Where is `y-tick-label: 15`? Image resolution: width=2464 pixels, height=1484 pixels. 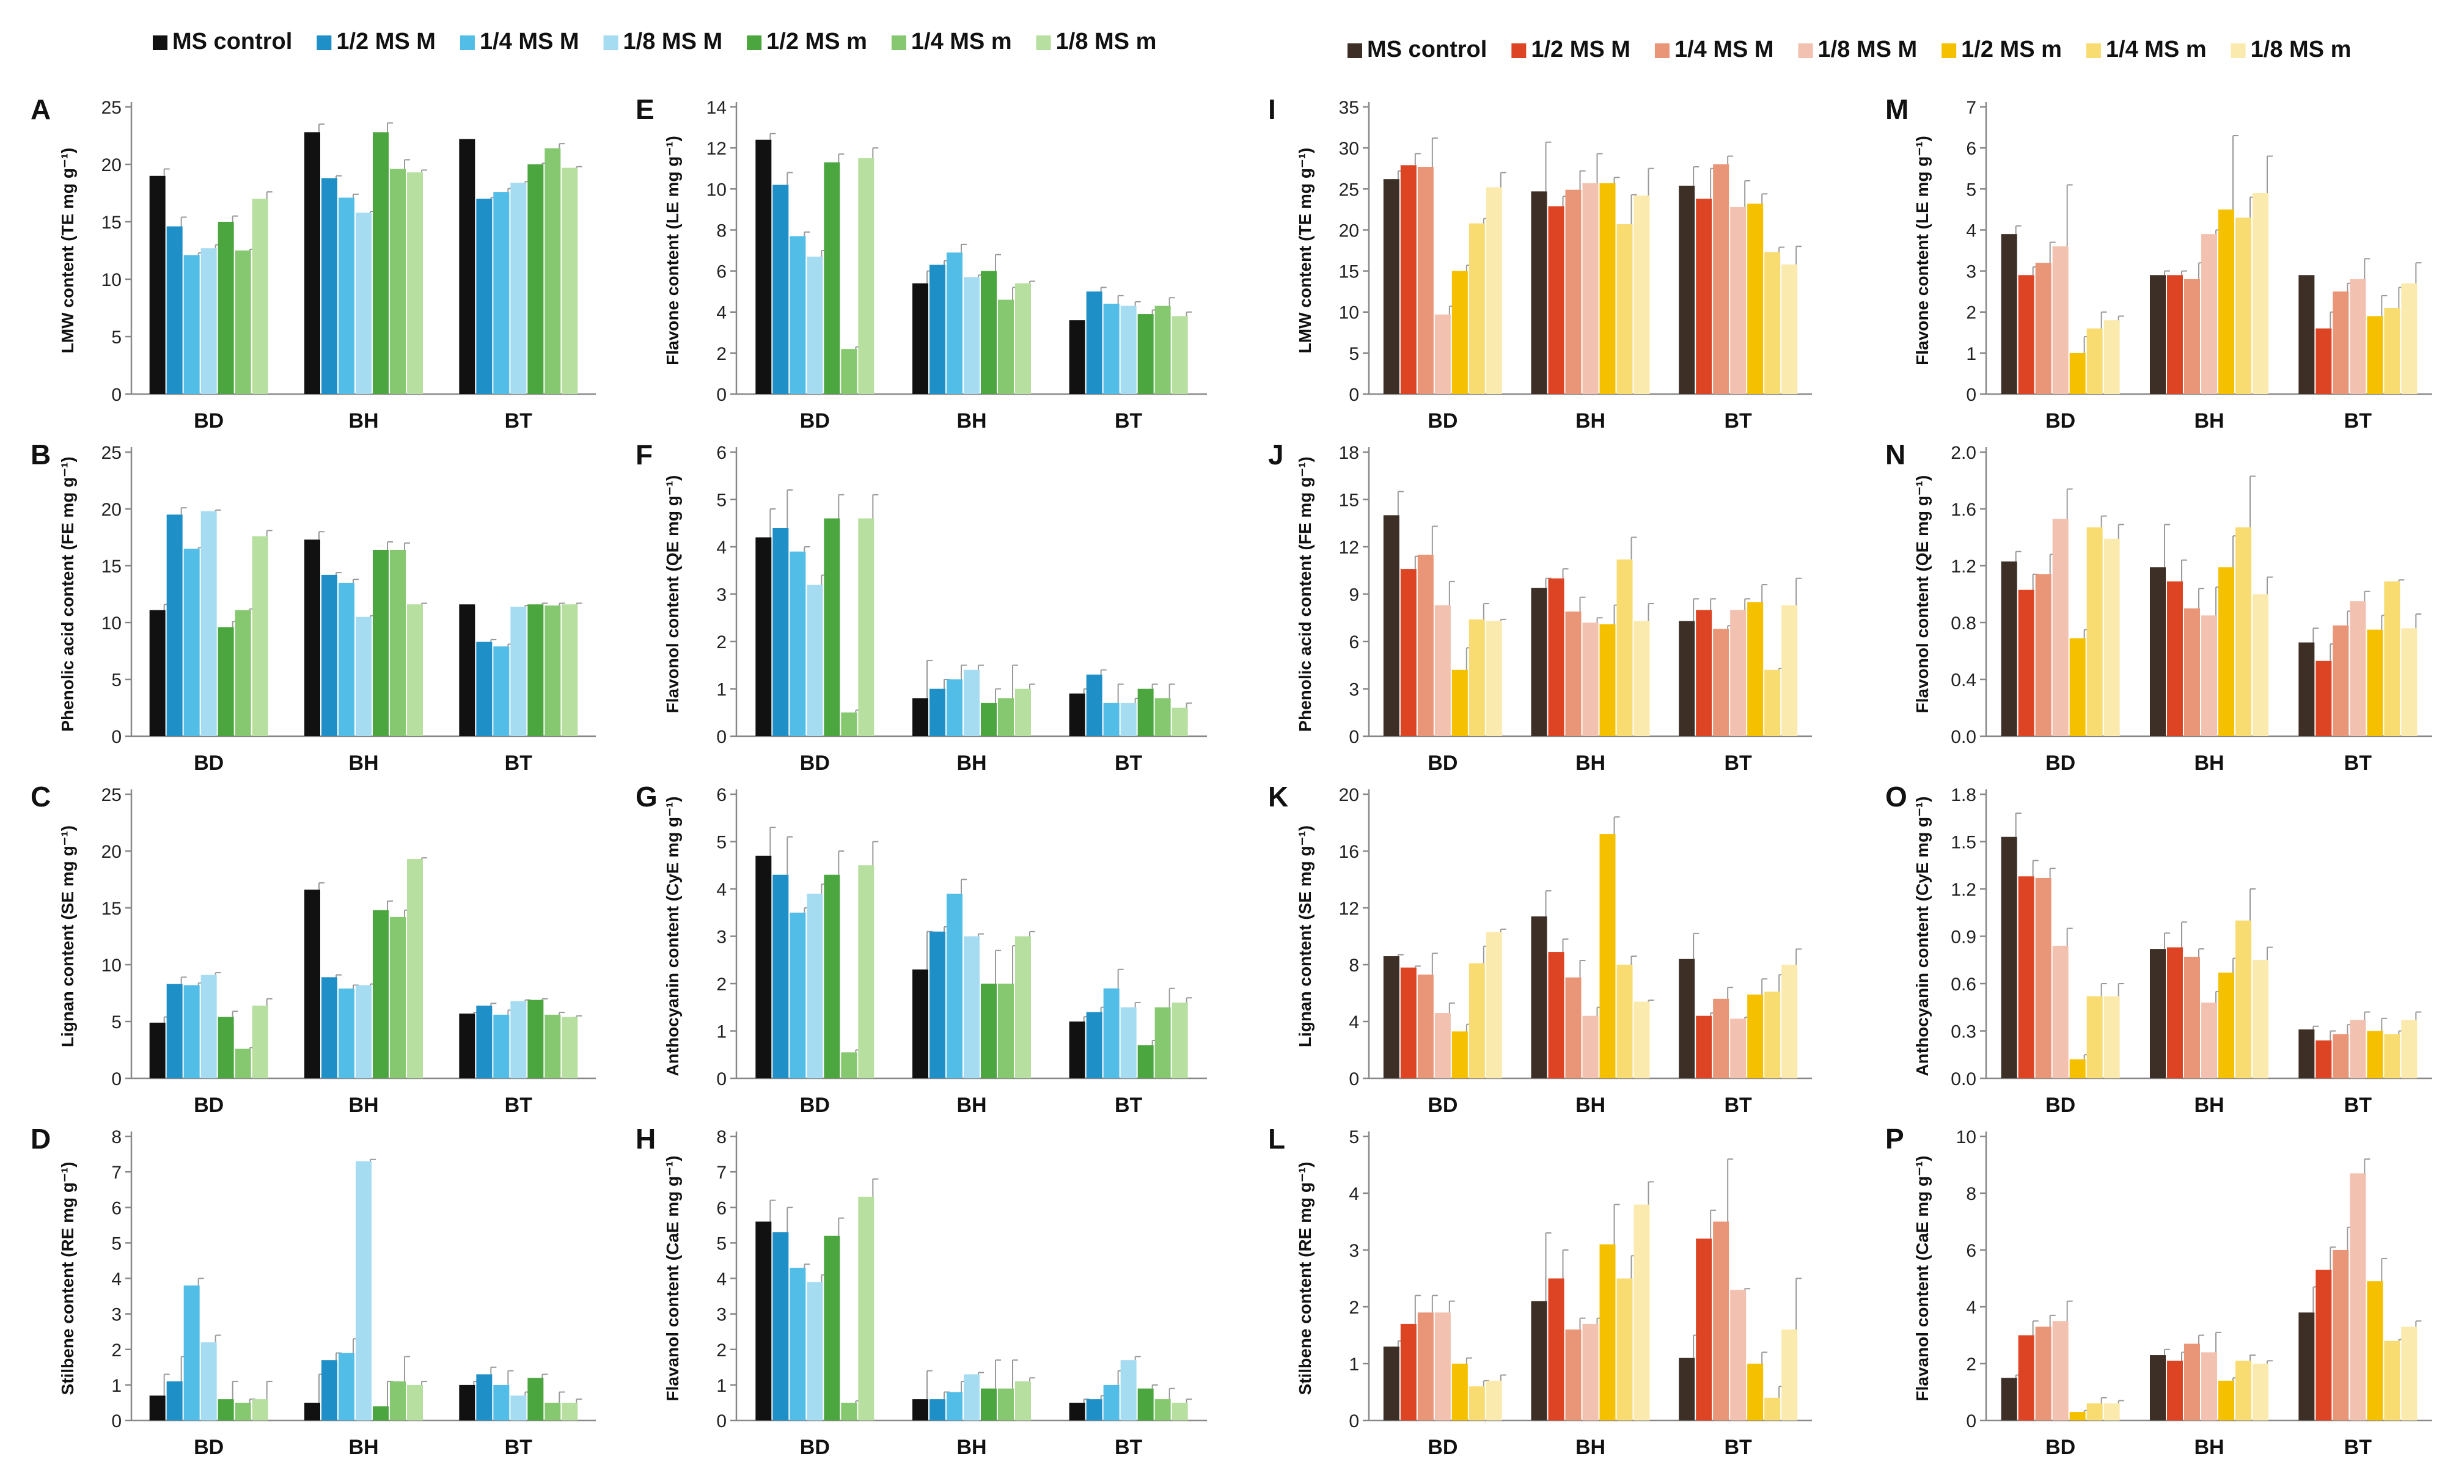
y-tick-label: 15 is located at coordinates (112, 567).